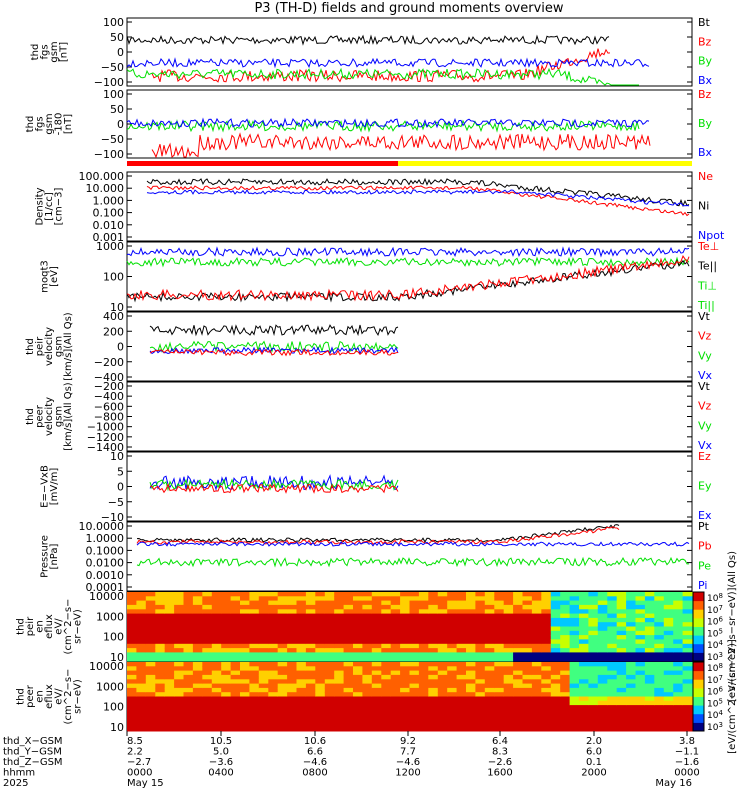  What do you see at coordinates (120, 52) in the screenshot?
I see `y-tick-label: 0` at bounding box center [120, 52].